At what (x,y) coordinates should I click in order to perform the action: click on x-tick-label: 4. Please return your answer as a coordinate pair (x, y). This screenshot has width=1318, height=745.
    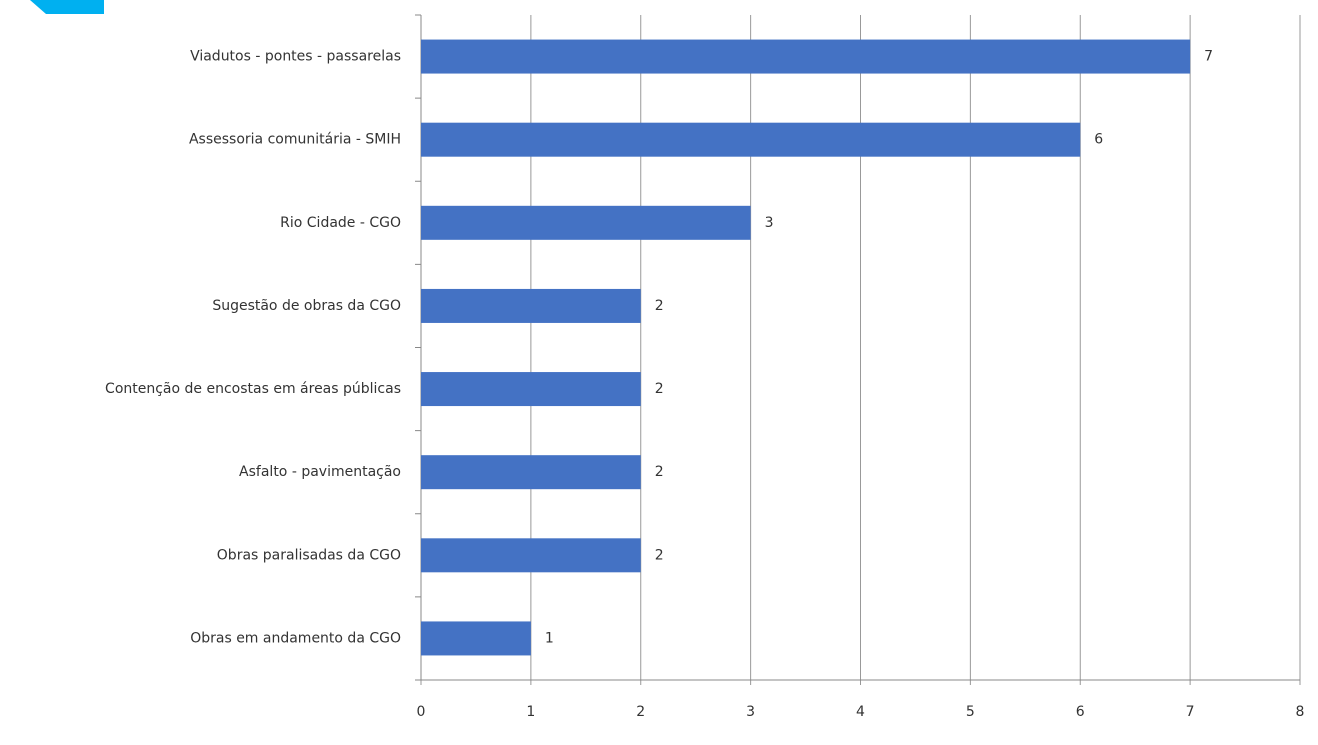
    Looking at the image, I should click on (860, 712).